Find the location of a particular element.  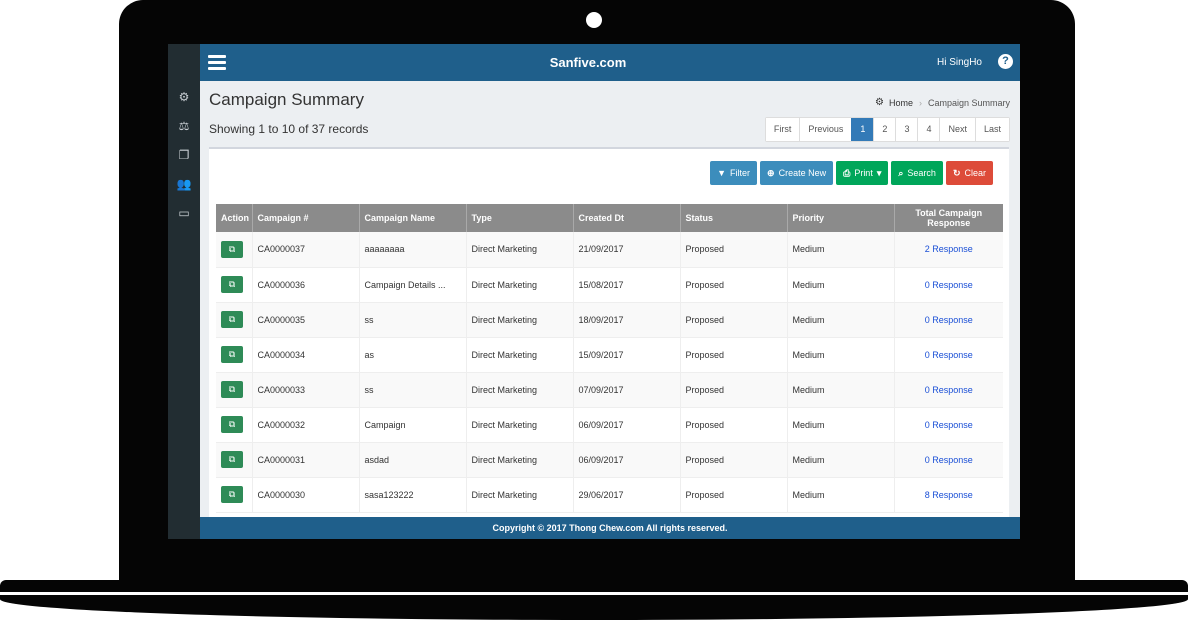

column-header-campaign-number: Campaign # is located at coordinates (306, 218).